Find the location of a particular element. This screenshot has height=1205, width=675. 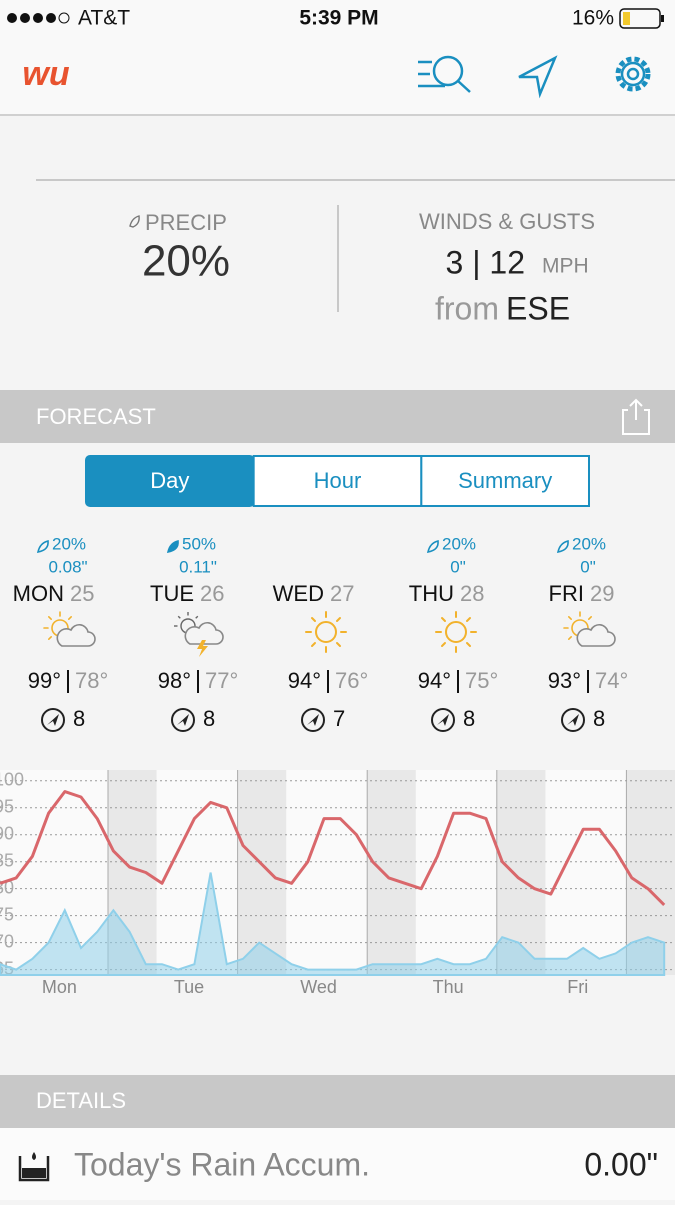

share-button is located at coordinates (636, 416).